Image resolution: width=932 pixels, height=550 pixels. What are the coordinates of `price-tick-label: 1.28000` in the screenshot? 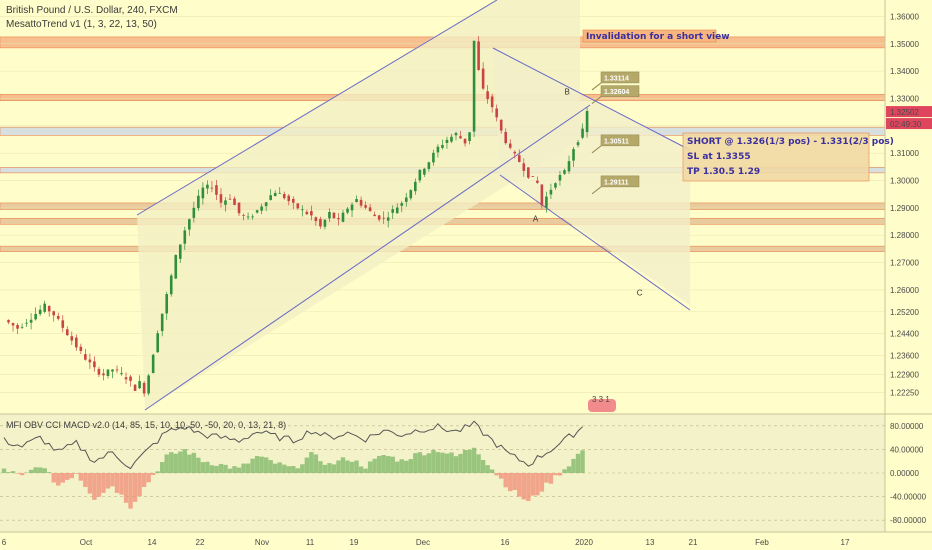 It's located at (904, 235).